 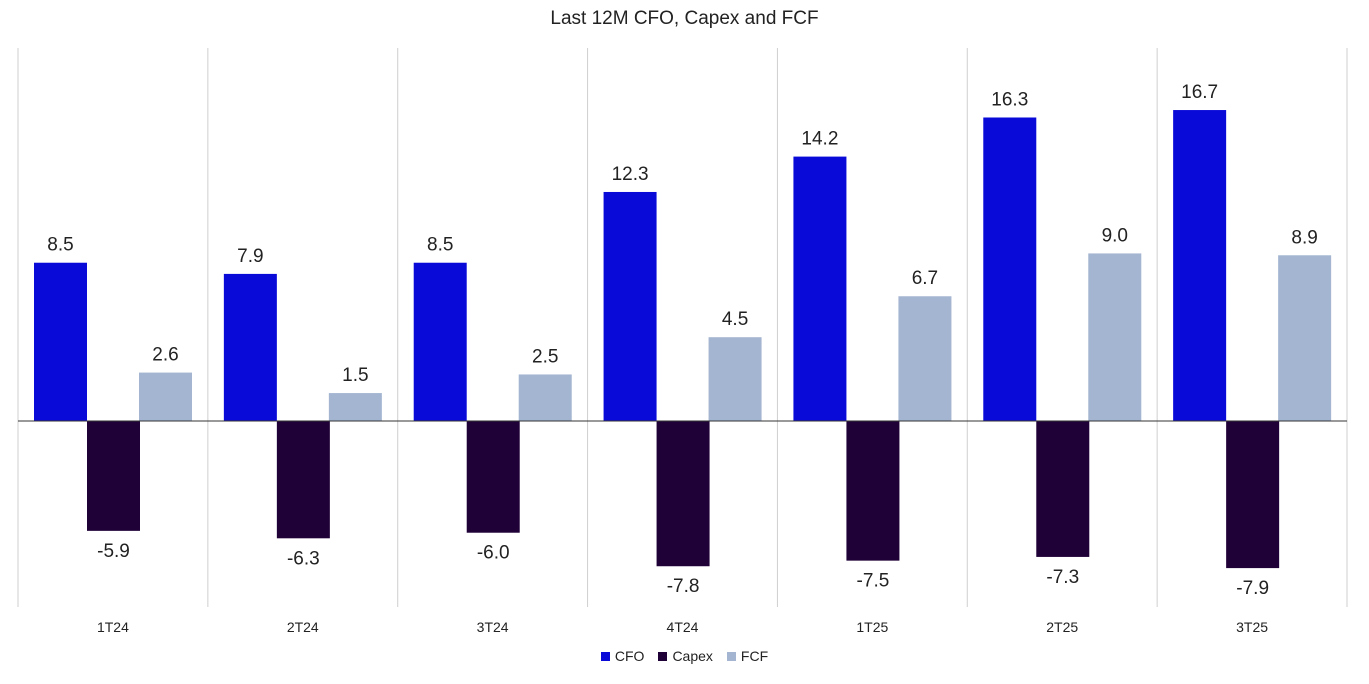 What do you see at coordinates (1304, 237) in the screenshot?
I see `value-label-fcf-3t25: 8.9` at bounding box center [1304, 237].